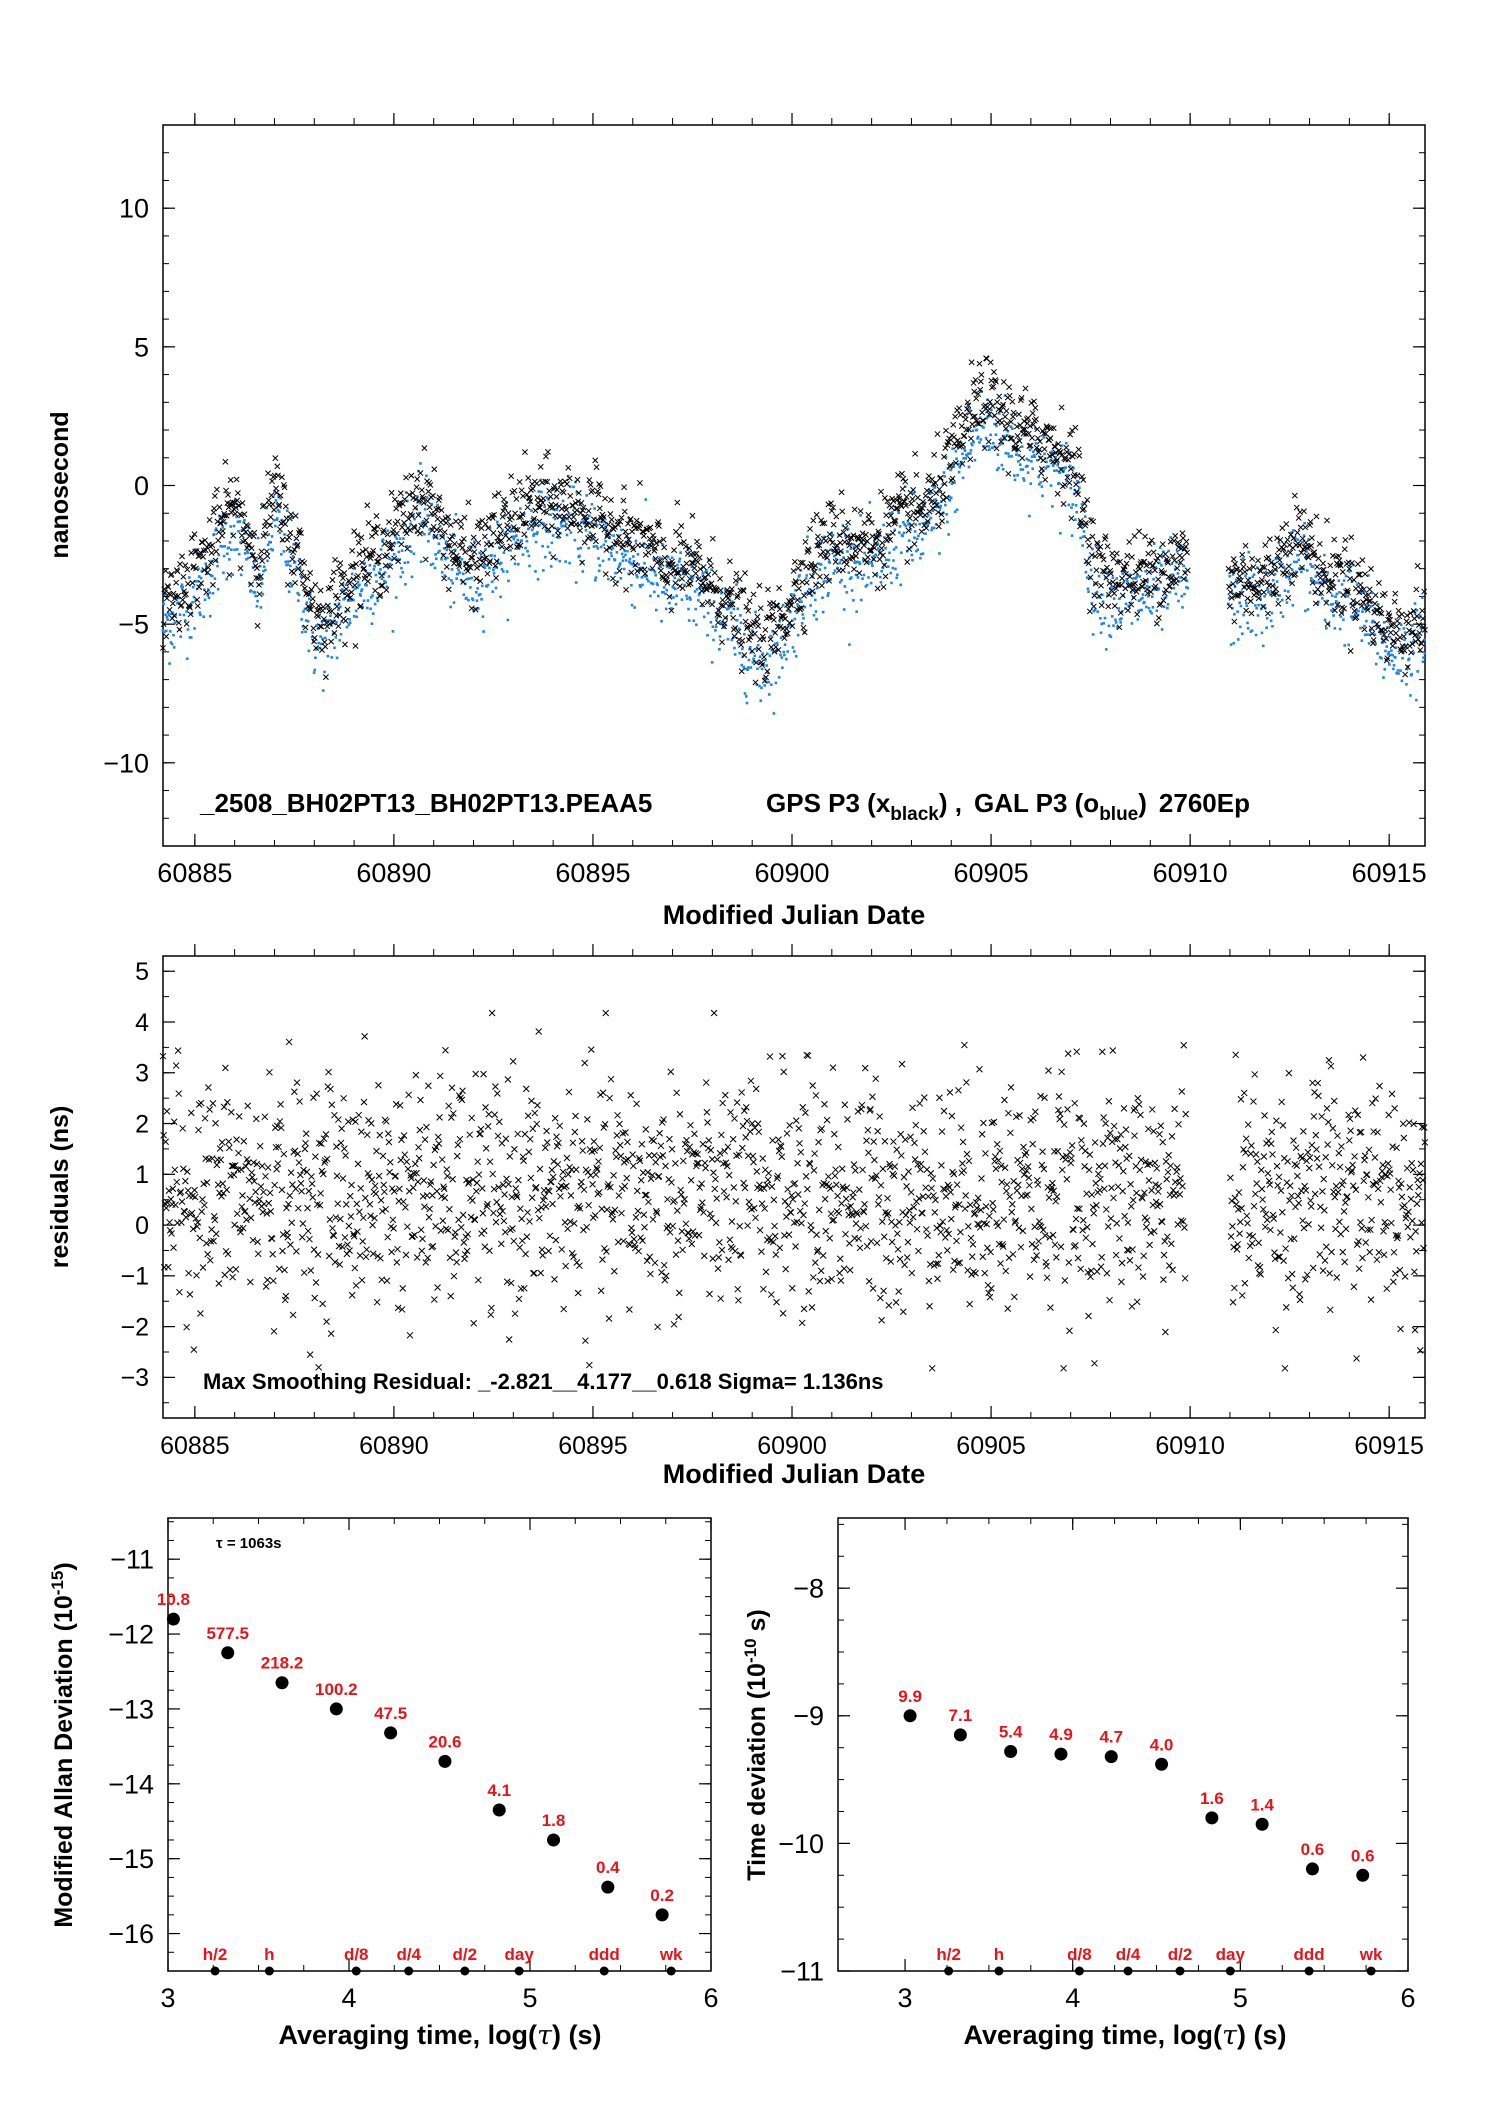  I want to click on x-tick-label: 60915, so click(1389, 873).